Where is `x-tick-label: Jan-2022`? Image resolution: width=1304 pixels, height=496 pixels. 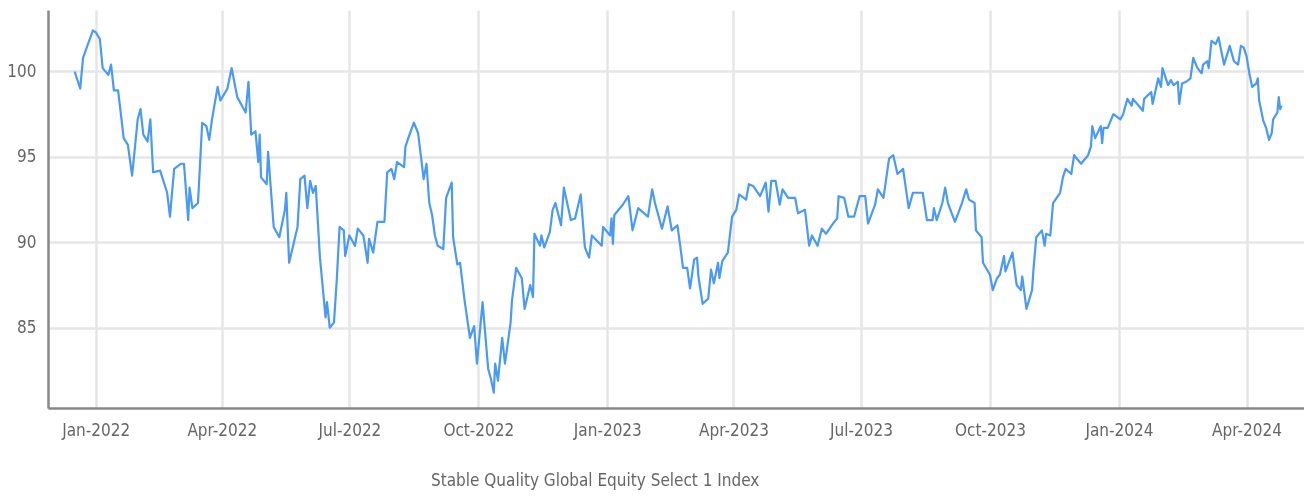 x-tick-label: Jan-2022 is located at coordinates (96, 429).